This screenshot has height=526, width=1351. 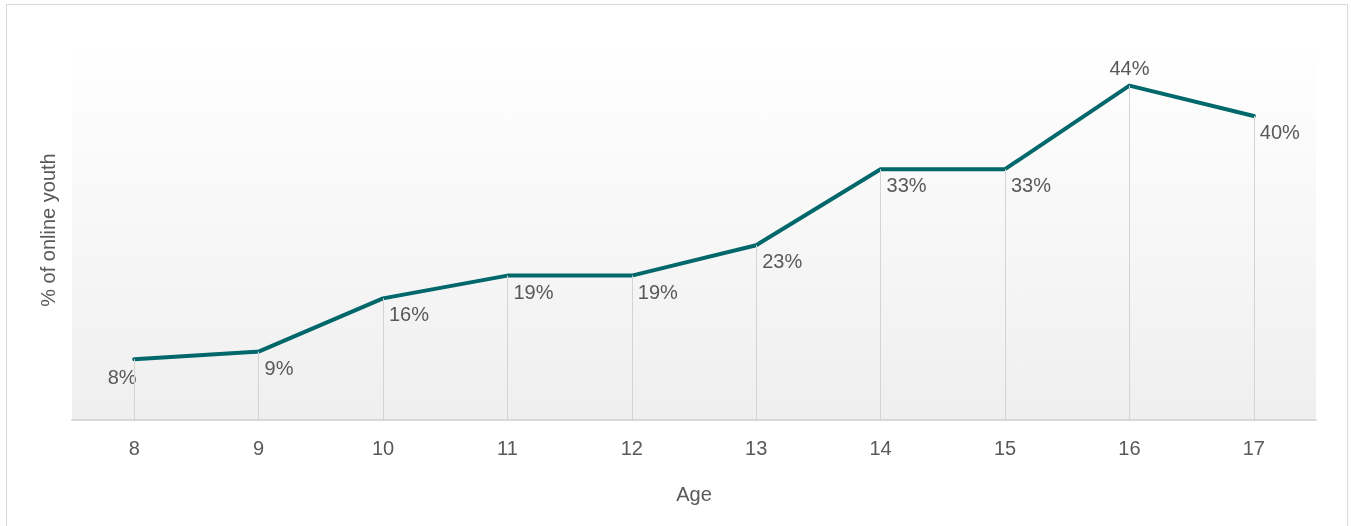 What do you see at coordinates (631, 448) in the screenshot?
I see `x-tick-label: 12` at bounding box center [631, 448].